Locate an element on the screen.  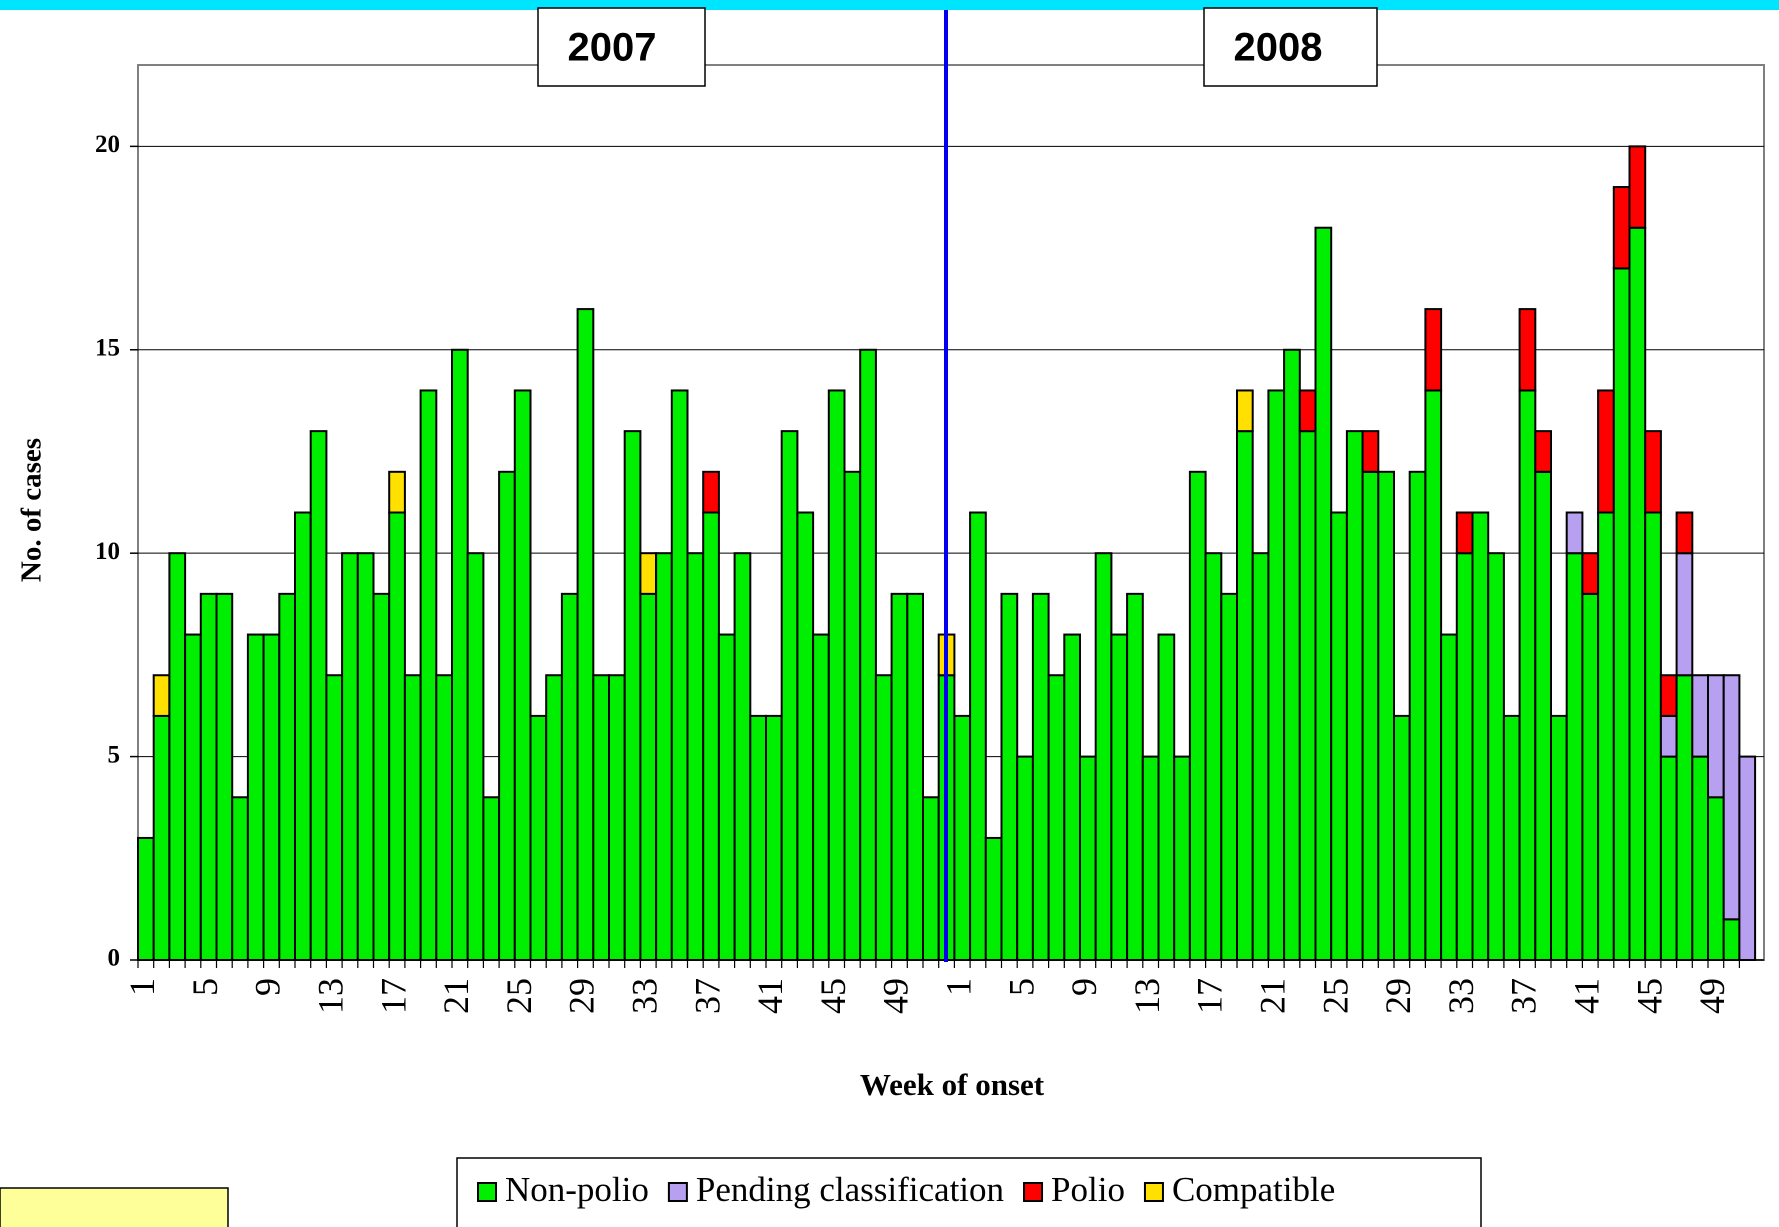
x-tick-label: 45 is located at coordinates (833, 996).